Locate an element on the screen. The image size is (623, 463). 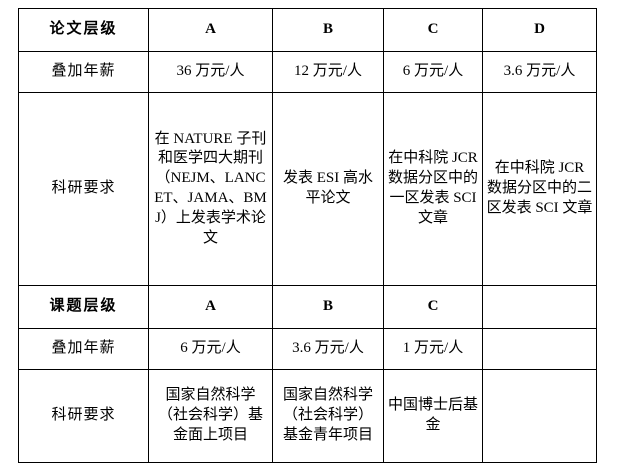
table-row: 叠加年薪 36 万元/人 12 万元/人 6 万元/人 3.6 万元/人 is located at coordinates (307, 72).